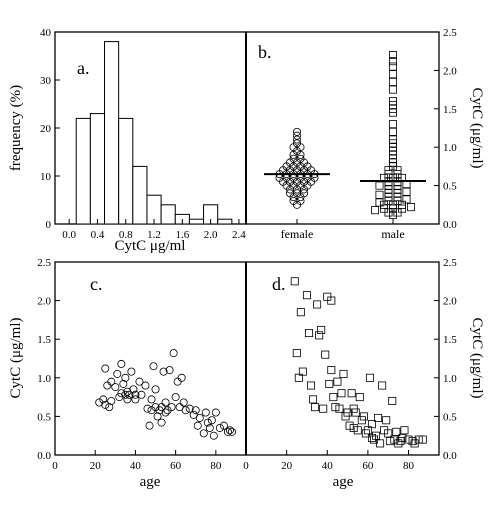  I want to click on x-tick-label: 60, so click(368, 466).